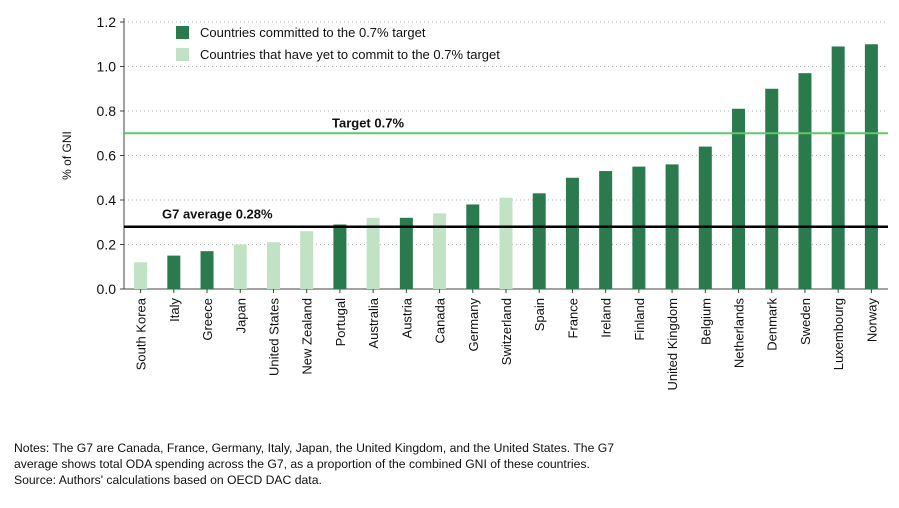 The height and width of the screenshot is (508, 899). Describe the element at coordinates (240, 315) in the screenshot. I see `x-tick-label: Japan` at that location.